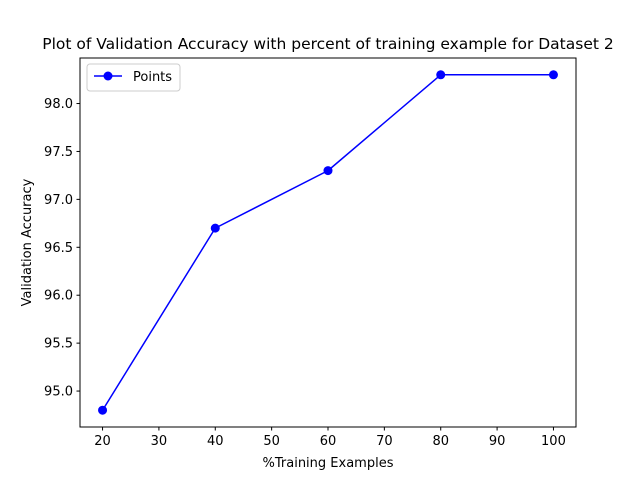  Describe the element at coordinates (58, 200) in the screenshot. I see `y-tick-label: 97.0` at that location.